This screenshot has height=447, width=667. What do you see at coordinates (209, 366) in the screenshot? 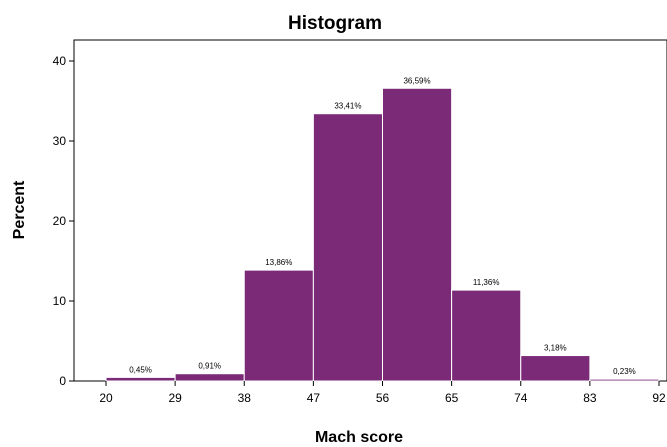
I see `bar-value-label: 0,91%` at bounding box center [209, 366].